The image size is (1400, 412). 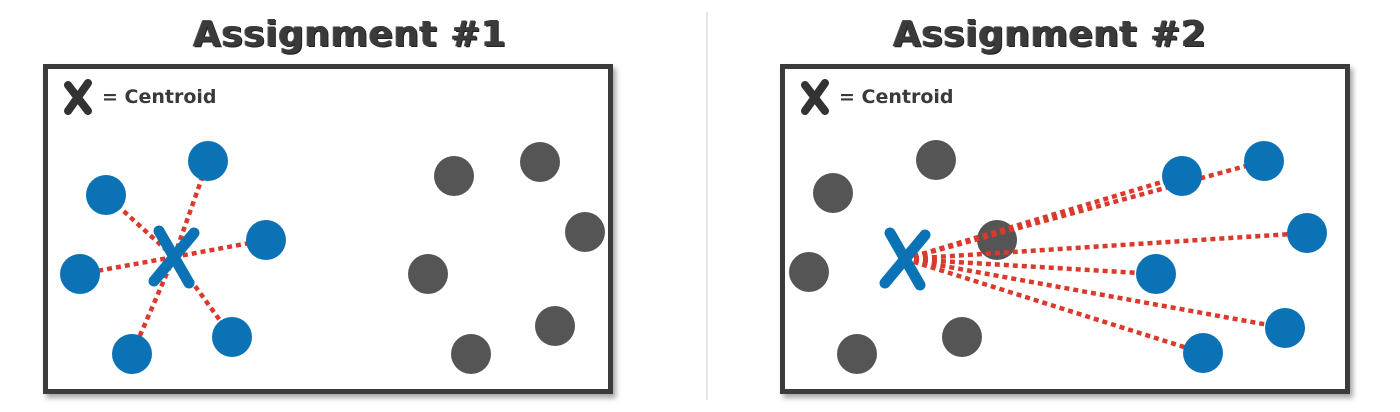 What do you see at coordinates (350, 34) in the screenshot?
I see `panel-title: Assignment #1` at bounding box center [350, 34].